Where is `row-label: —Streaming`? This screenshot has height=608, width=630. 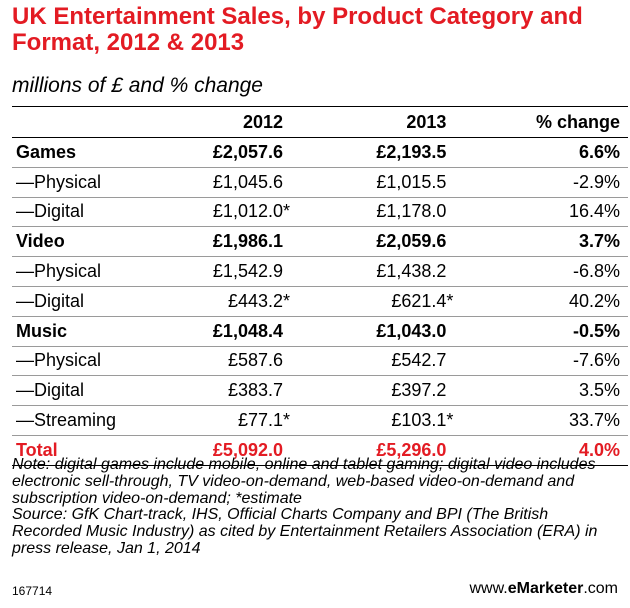 row-label: —Streaming is located at coordinates (88, 420).